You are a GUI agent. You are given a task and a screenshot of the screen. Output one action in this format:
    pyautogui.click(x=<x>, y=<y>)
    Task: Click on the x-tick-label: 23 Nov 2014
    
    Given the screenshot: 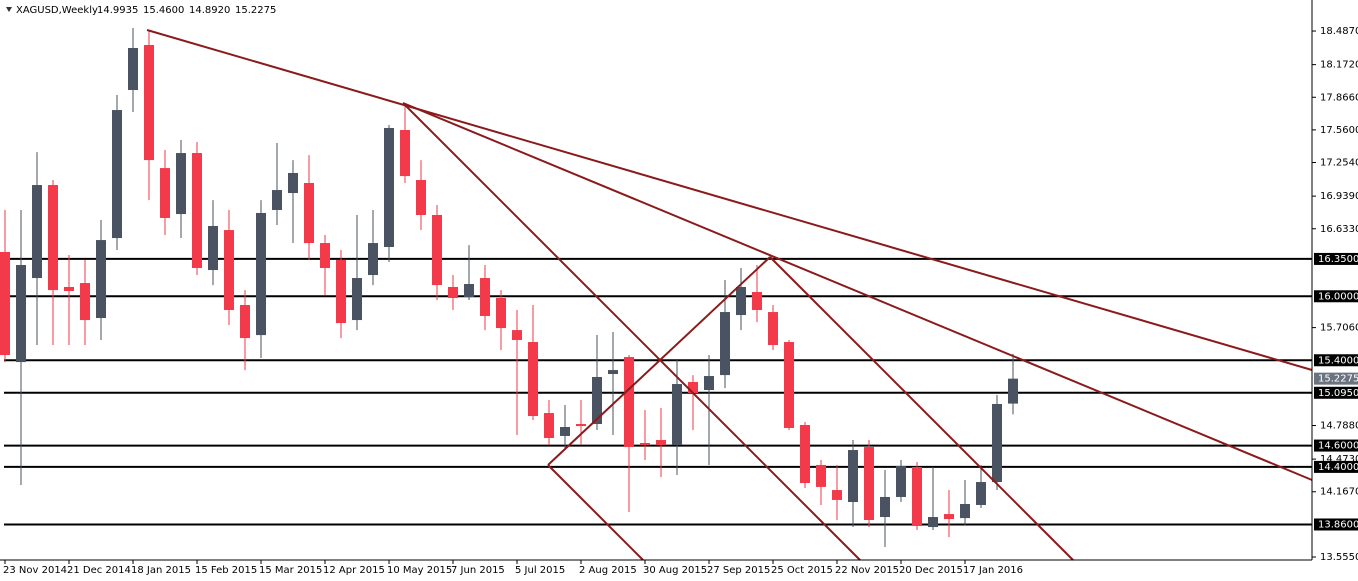 What is the action you would take?
    pyautogui.click(x=35, y=570)
    